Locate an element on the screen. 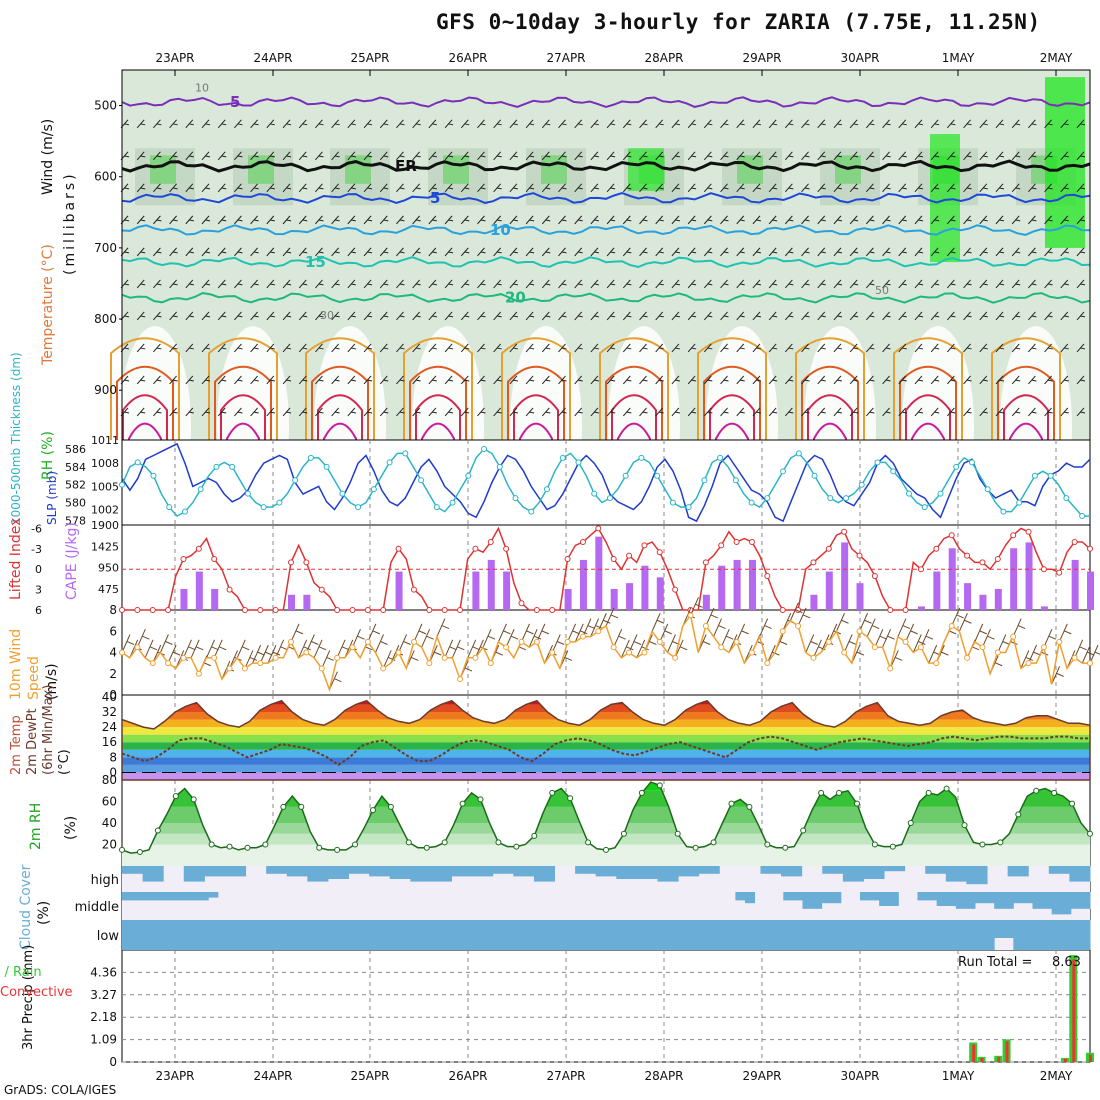  rh2m-point is located at coordinates (839, 792).